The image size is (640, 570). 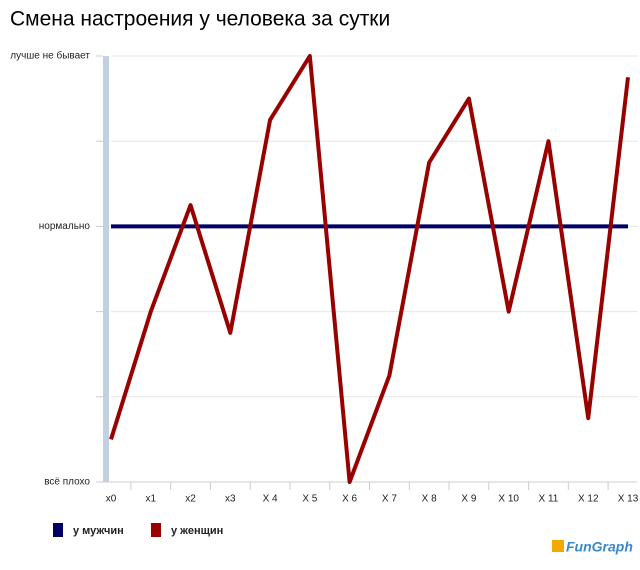 I want to click on y-axis-bar, so click(x=106, y=269).